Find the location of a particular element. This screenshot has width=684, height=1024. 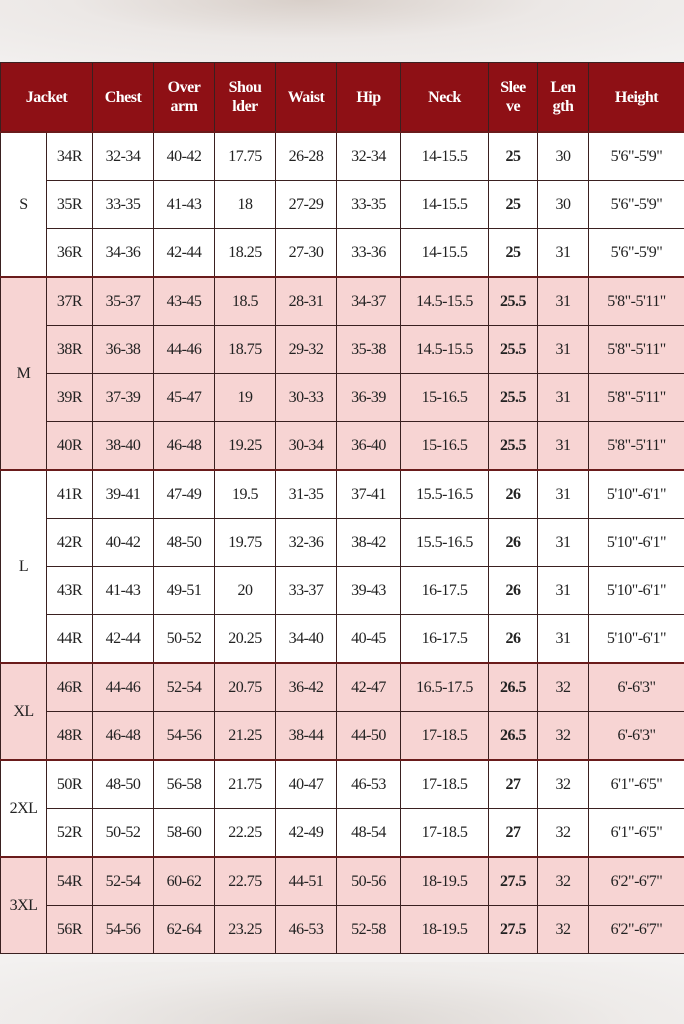

cell-jacket-size: 48R is located at coordinates (69, 736).